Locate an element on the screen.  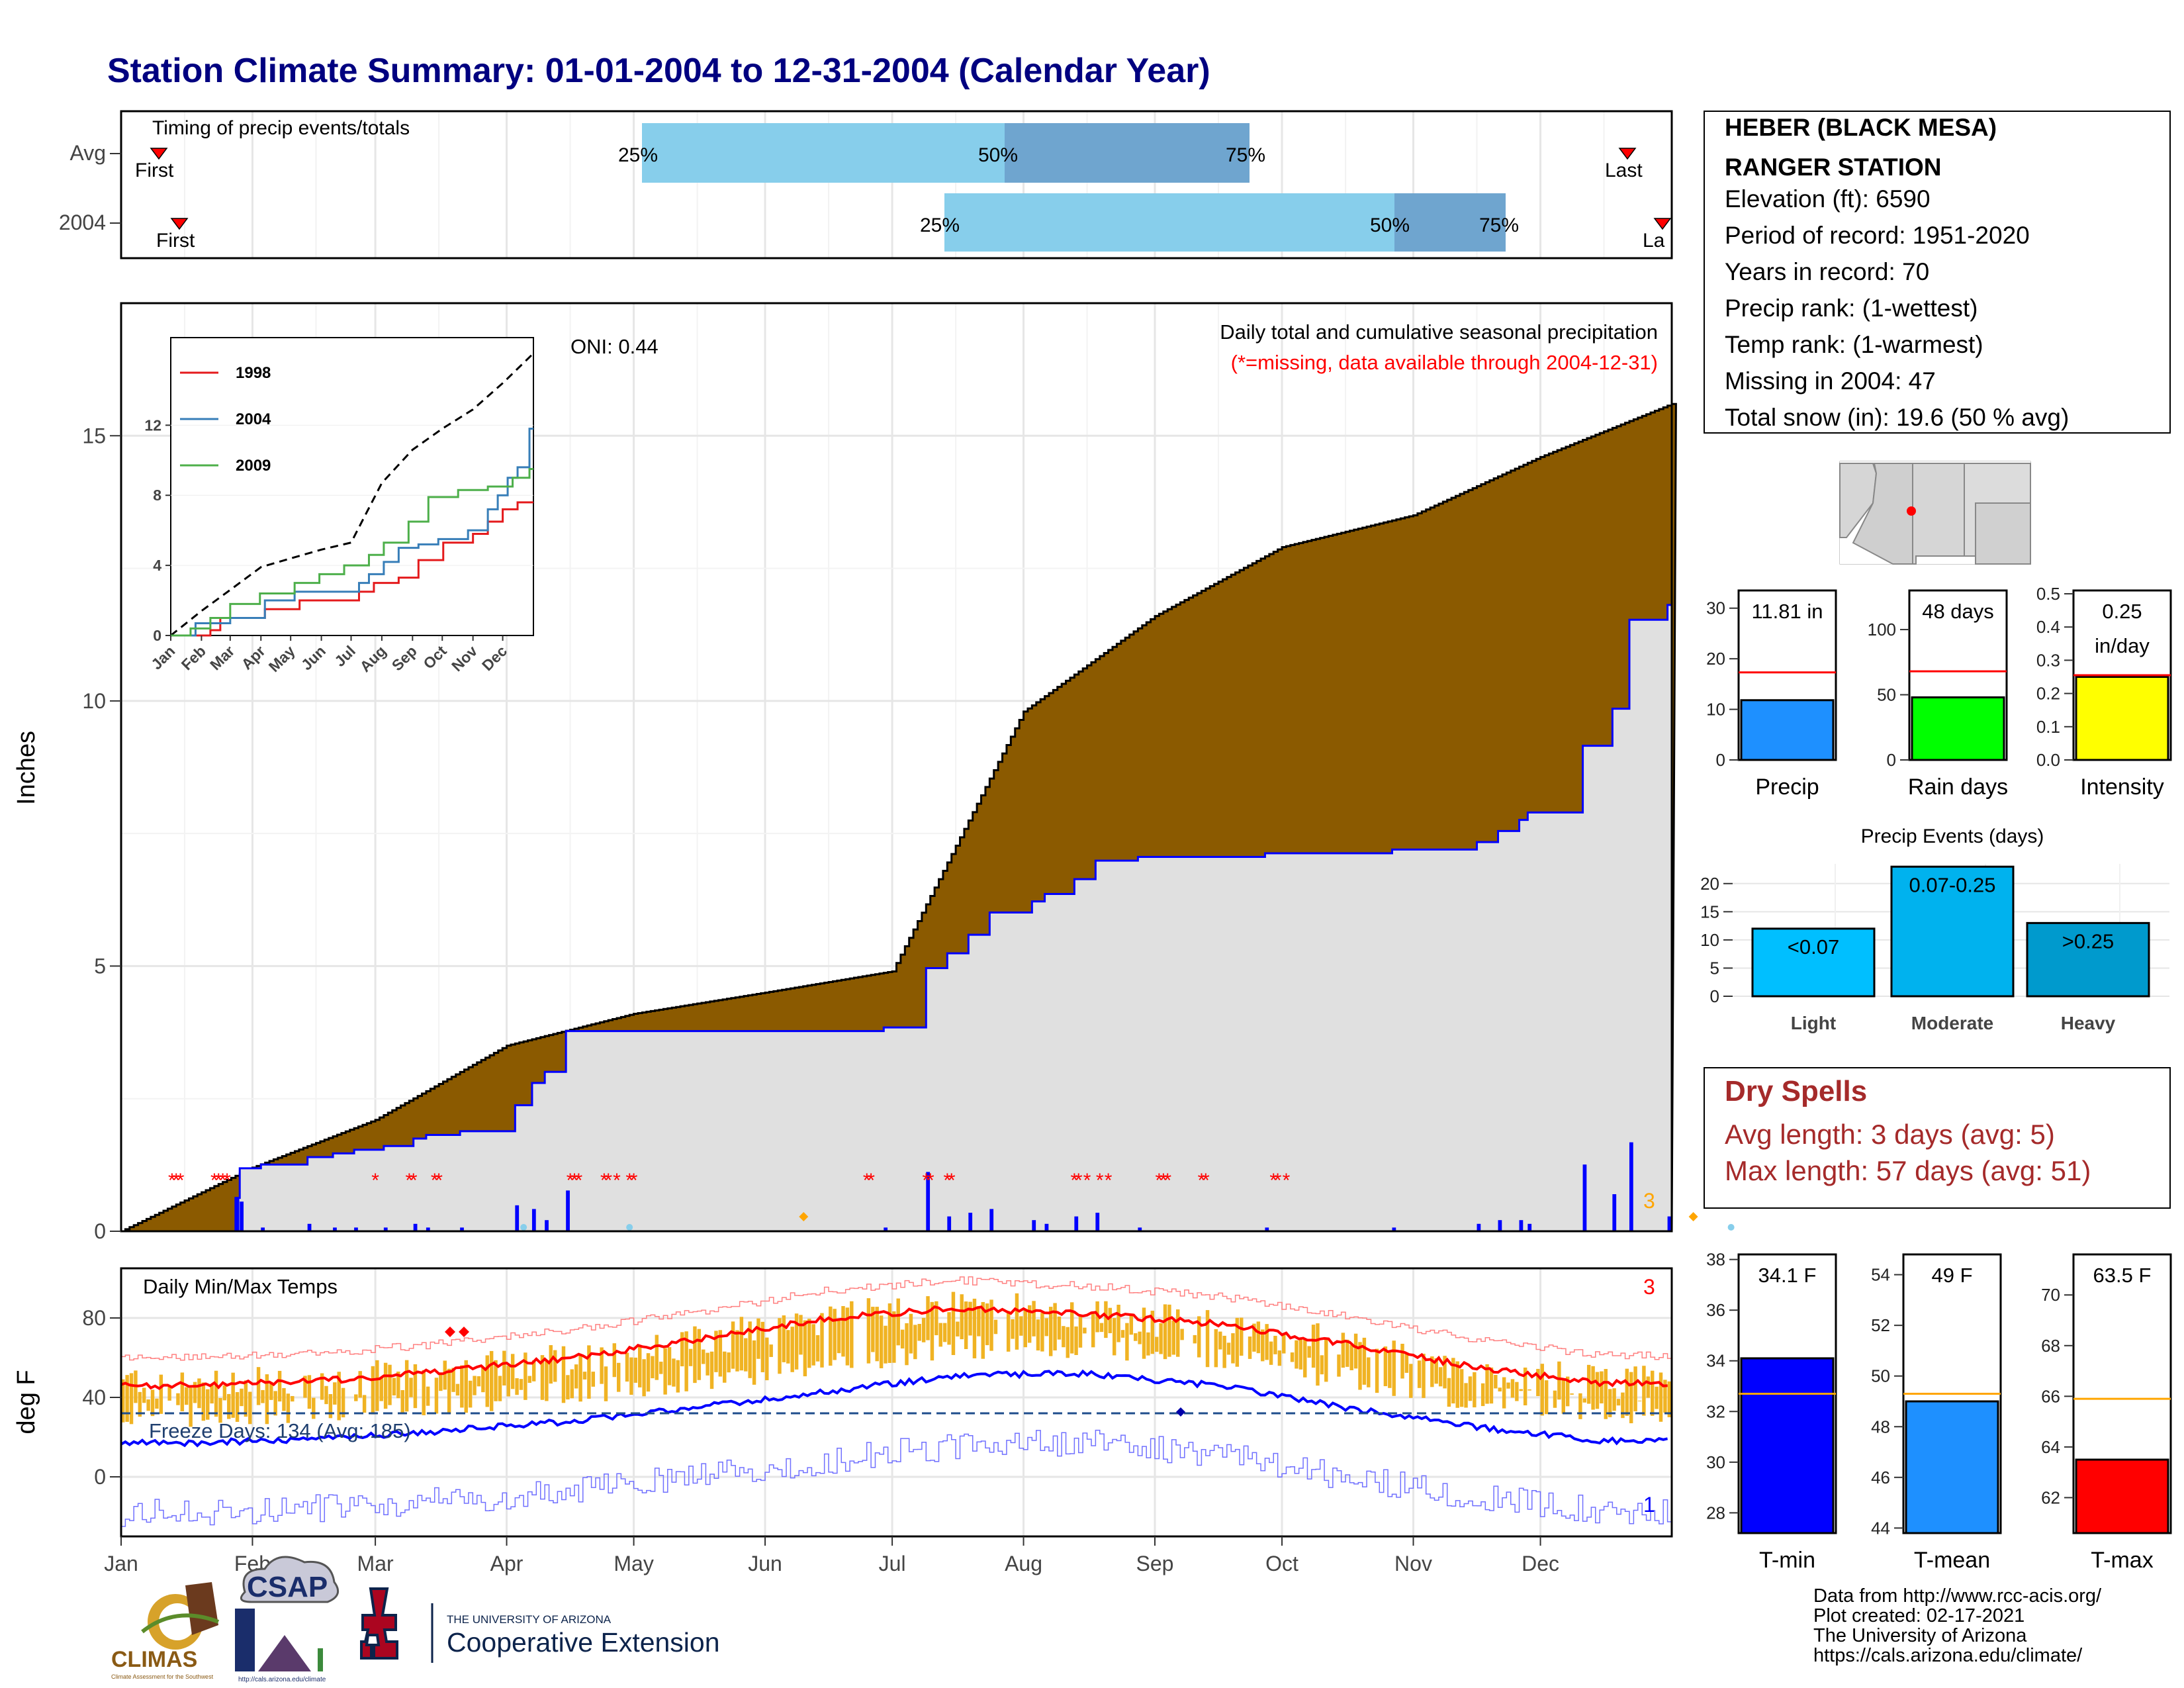
ua-small-text: THE UNIVERSITY OF ARIZONA is located at coordinates (529, 1619).